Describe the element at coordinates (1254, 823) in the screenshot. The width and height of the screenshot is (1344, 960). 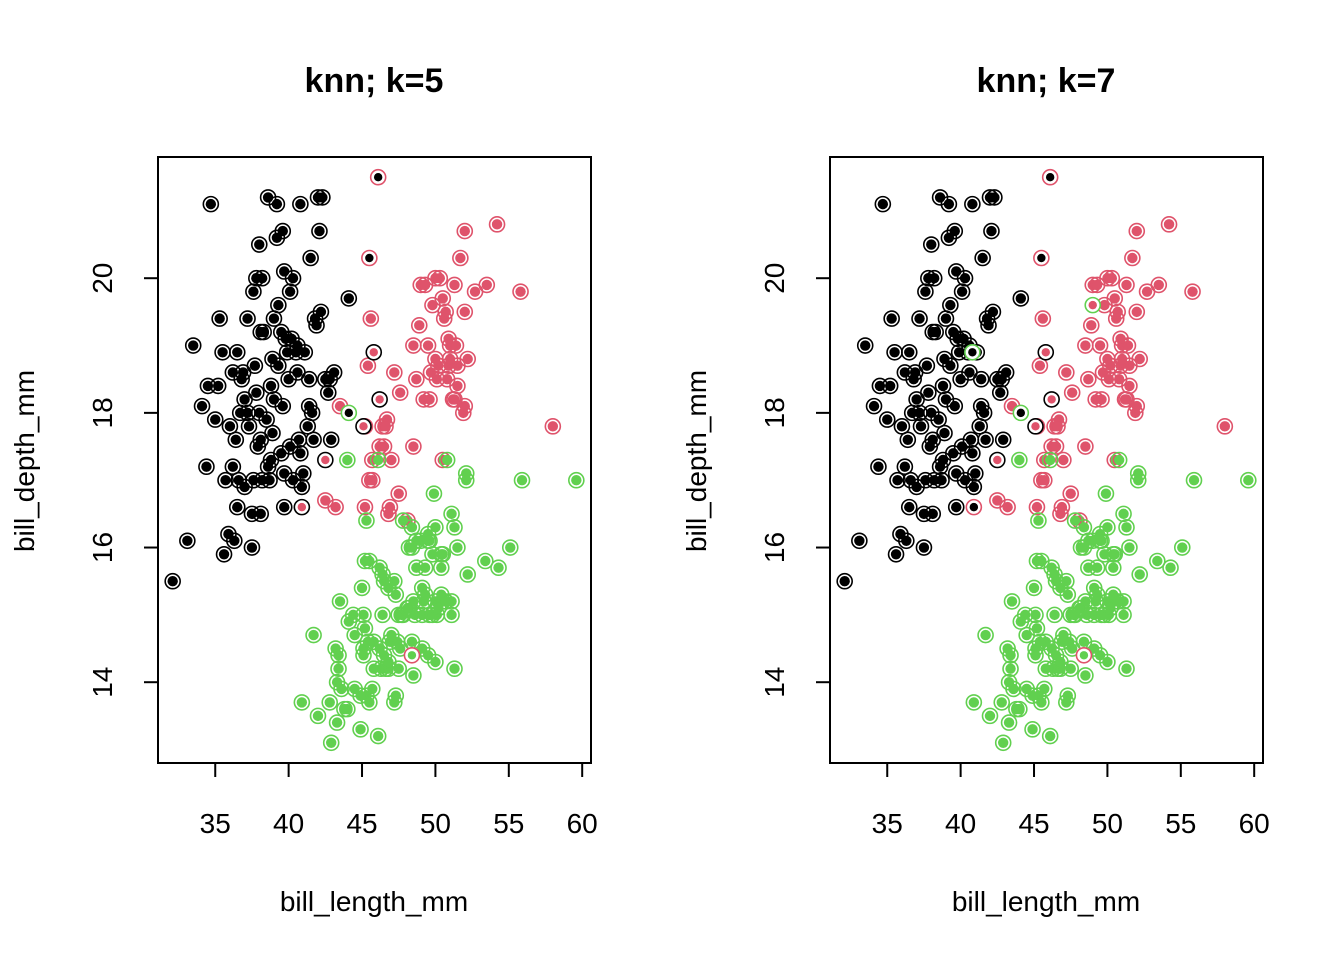
I see `x-tick-label: 60` at that location.